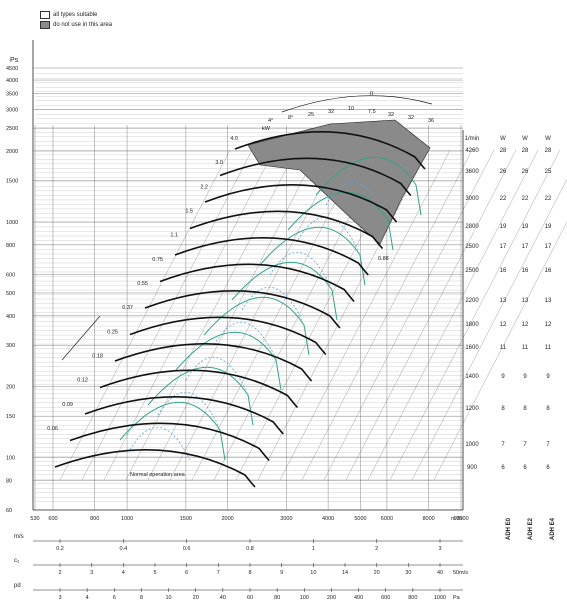 This screenshot has height=607, width=567. Describe the element at coordinates (10, 275) in the screenshot. I see `y-tick-label: 600` at that location.